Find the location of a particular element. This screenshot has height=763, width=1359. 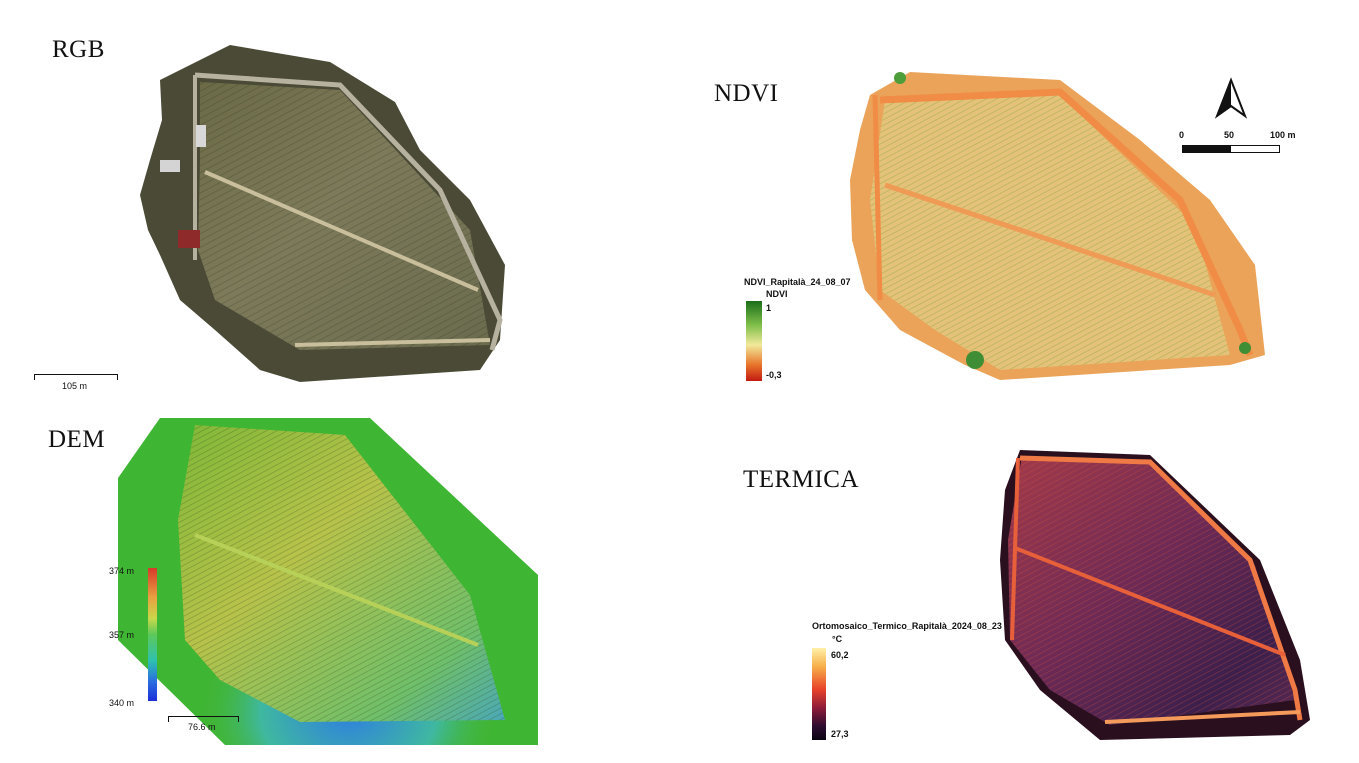

scale-tick-100: 100 m is located at coordinates (1283, 135).